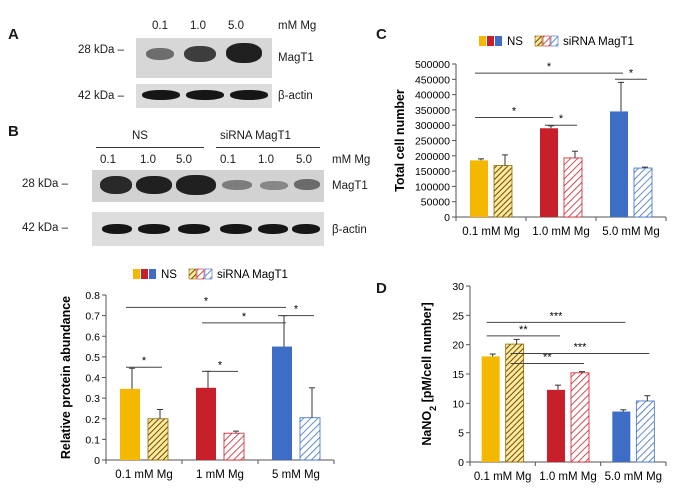  I want to click on panel-letter-a: A, so click(13, 34).